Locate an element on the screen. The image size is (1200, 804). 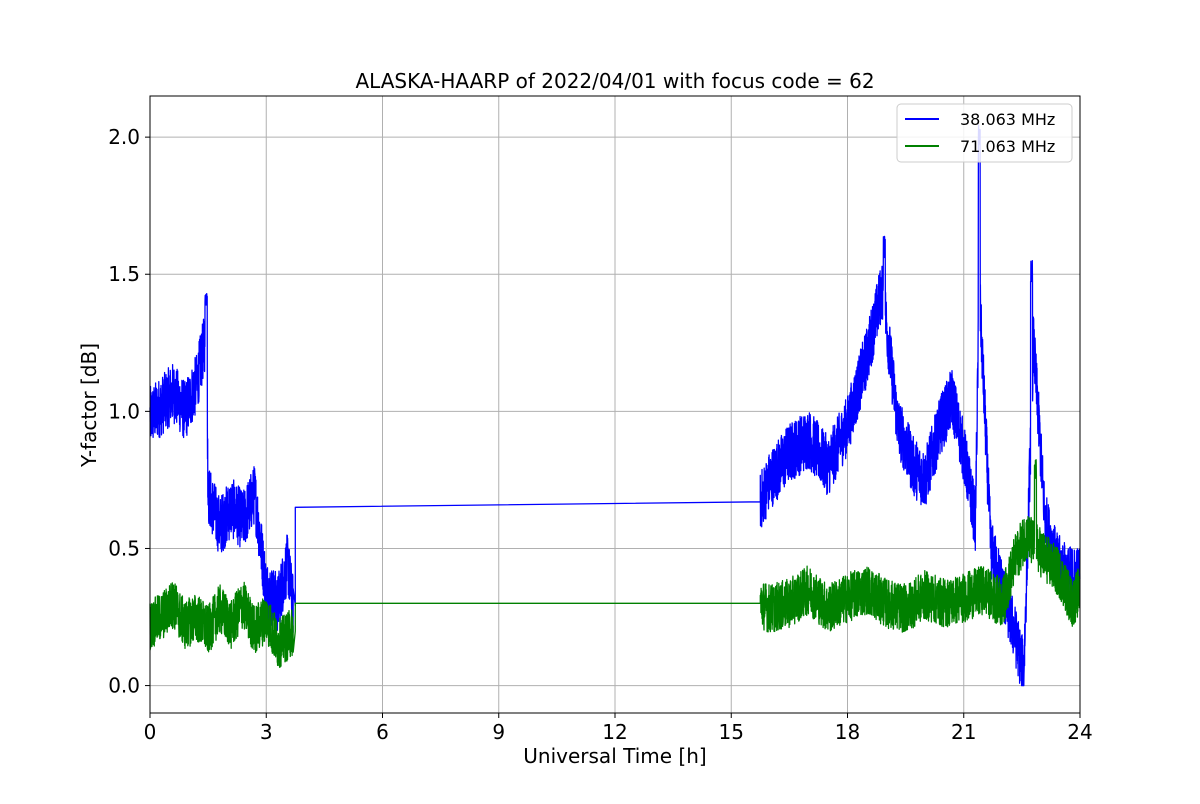
y-tick-label: 2.0 is located at coordinates (124, 137).